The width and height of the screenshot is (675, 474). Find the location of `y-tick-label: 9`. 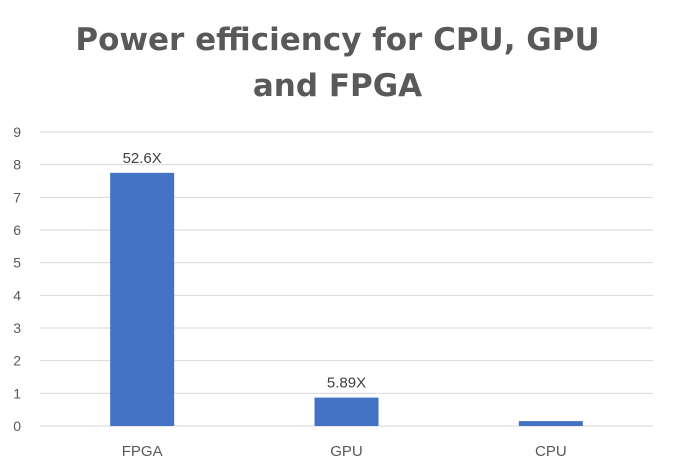

y-tick-label: 9 is located at coordinates (17, 132).